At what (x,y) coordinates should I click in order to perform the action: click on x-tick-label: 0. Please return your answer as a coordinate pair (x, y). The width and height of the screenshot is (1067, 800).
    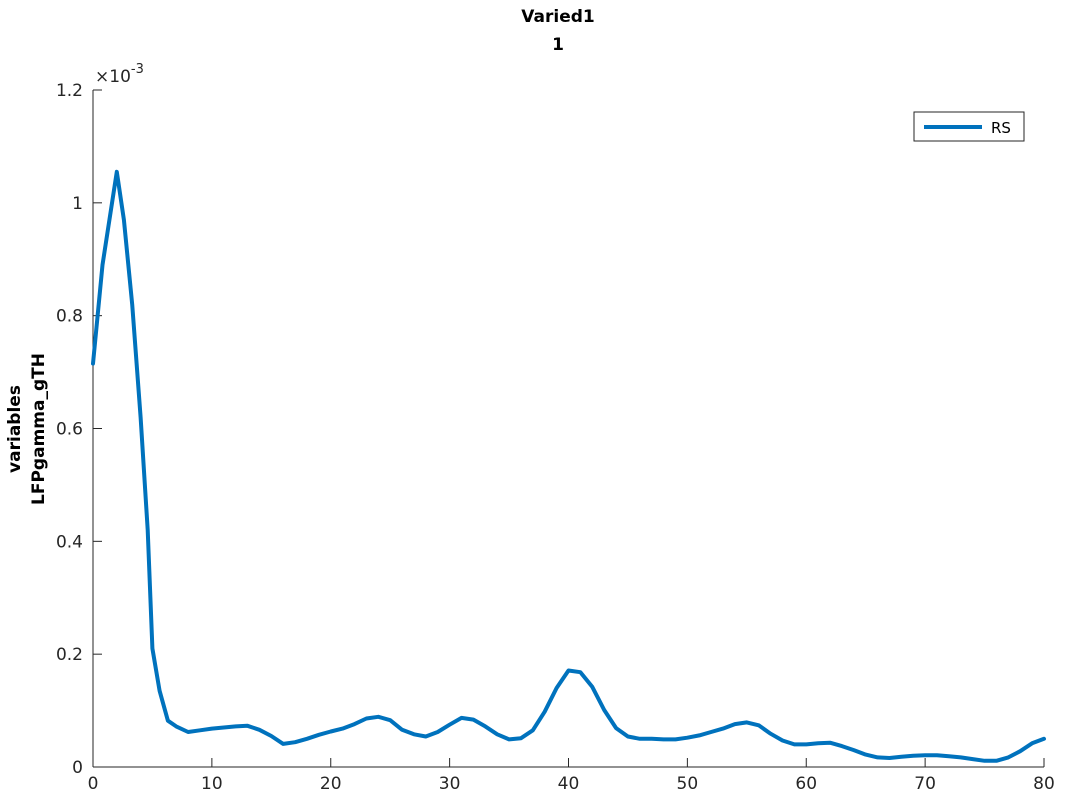
    Looking at the image, I should click on (93, 784).